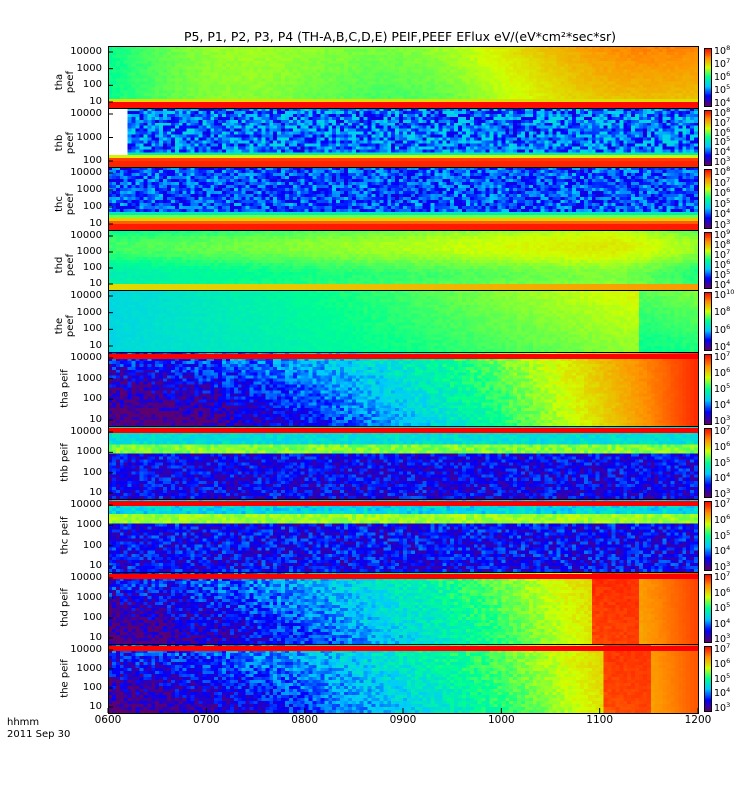 Image resolution: width=750 pixels, height=800 pixels. Describe the element at coordinates (39, 734) in the screenshot. I see `x-axis-date-label: 2011 Sep 30` at that location.